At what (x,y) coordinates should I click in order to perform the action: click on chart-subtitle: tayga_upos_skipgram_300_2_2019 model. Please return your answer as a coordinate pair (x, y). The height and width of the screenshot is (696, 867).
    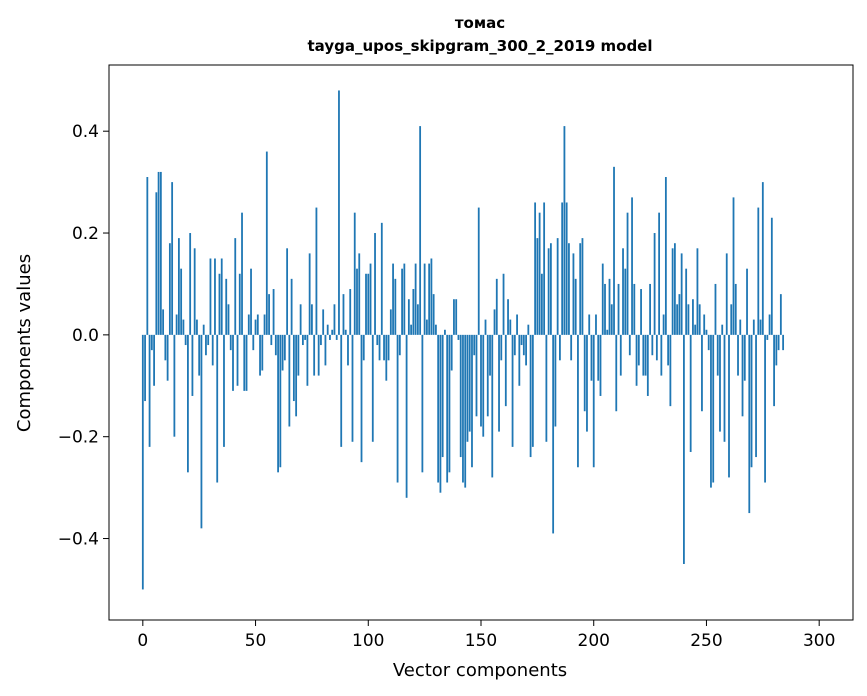
    Looking at the image, I should click on (480, 46).